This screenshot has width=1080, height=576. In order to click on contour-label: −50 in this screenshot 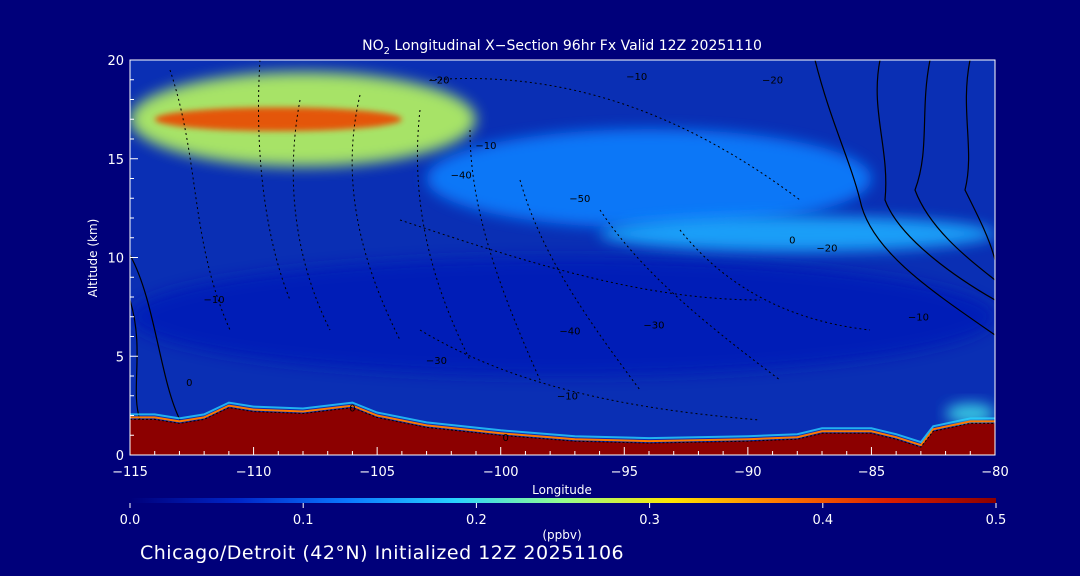, I will do `click(579, 199)`.